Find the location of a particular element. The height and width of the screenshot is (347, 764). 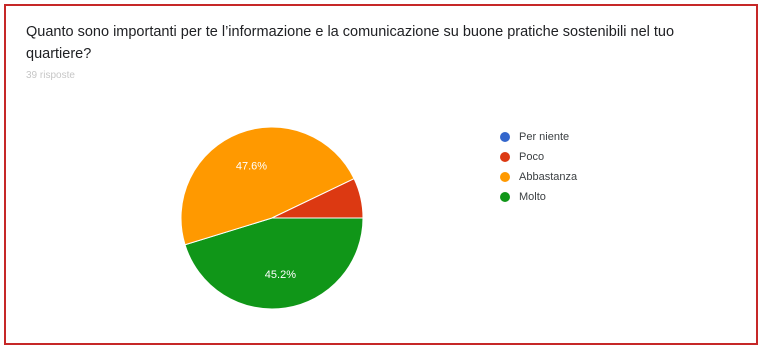

legend-item: Molto is located at coordinates (538, 197).